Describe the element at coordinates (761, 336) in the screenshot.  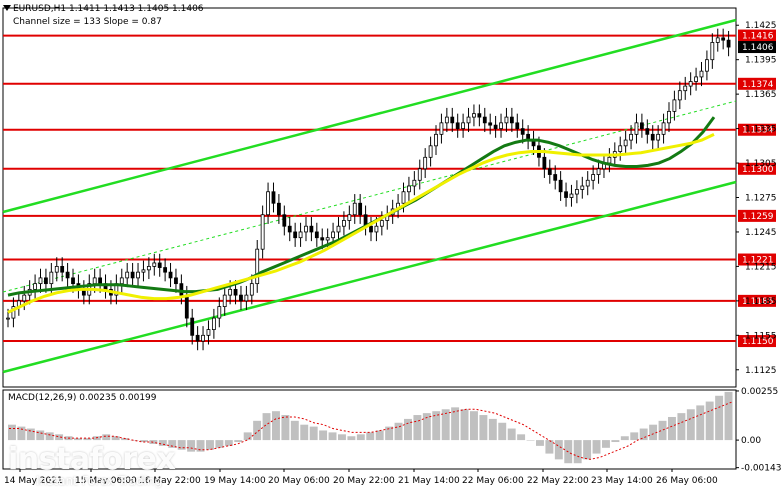
I see `y-tick-label: 1.1155` at that location.